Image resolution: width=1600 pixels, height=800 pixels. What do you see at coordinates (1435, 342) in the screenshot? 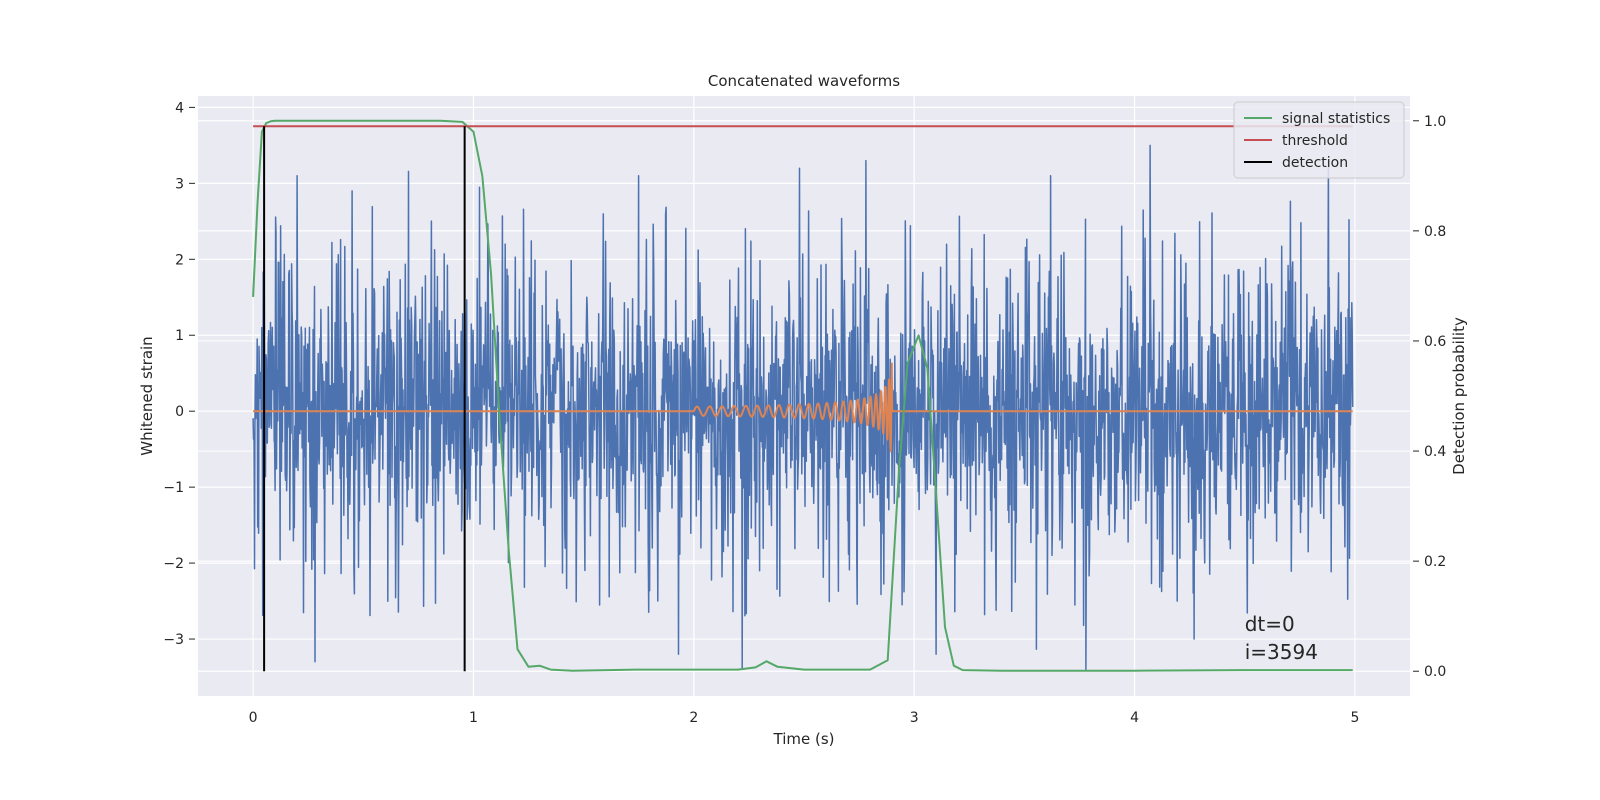
I see `y2-tick-label: 0.6` at bounding box center [1435, 342].